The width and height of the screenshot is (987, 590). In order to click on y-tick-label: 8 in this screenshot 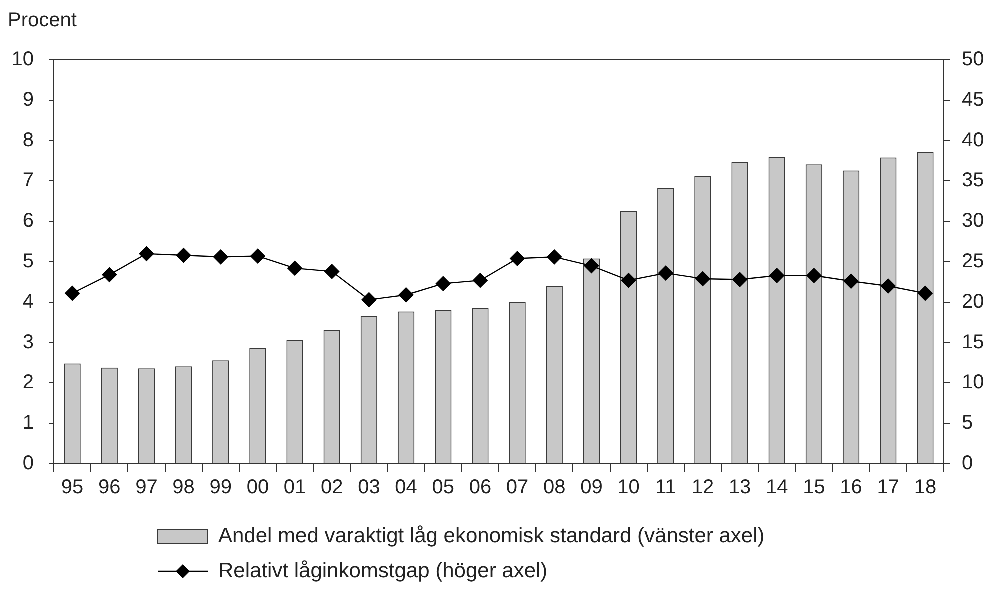, I will do `click(28, 140)`.